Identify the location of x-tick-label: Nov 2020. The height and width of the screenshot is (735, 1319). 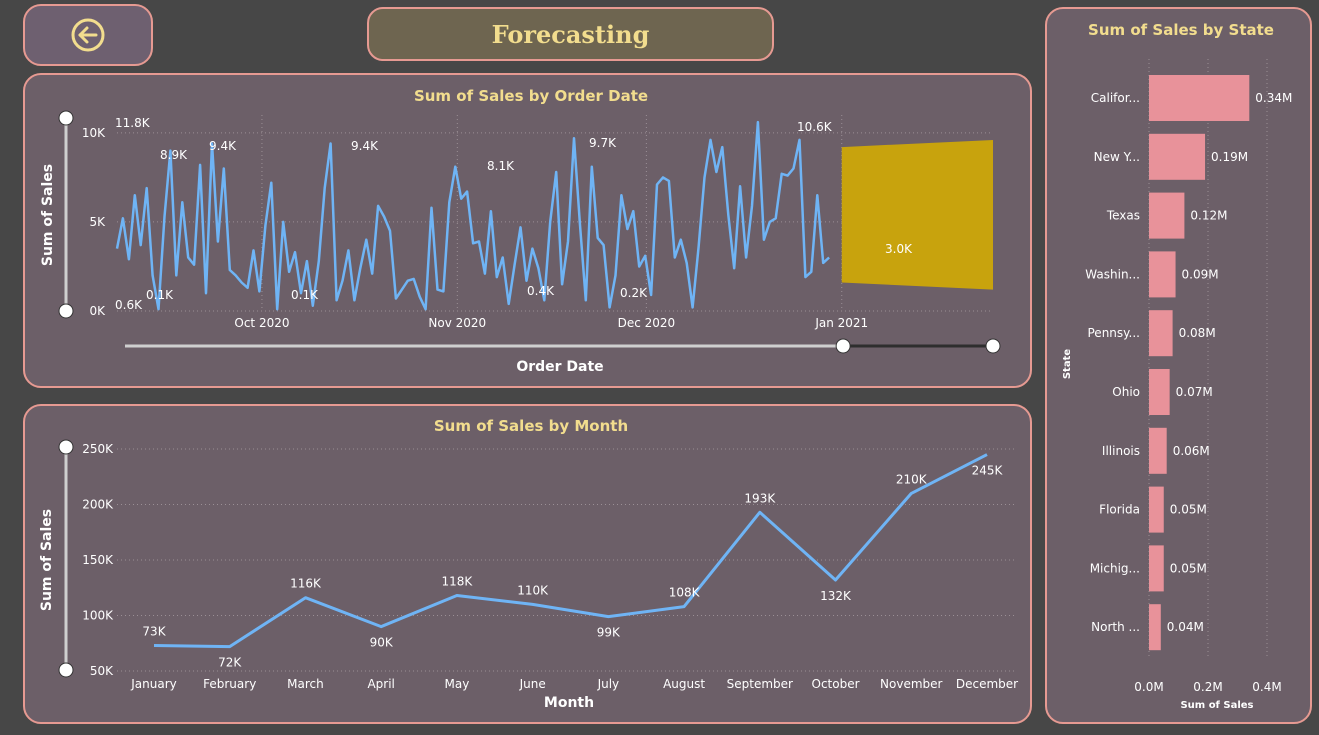
(457, 323).